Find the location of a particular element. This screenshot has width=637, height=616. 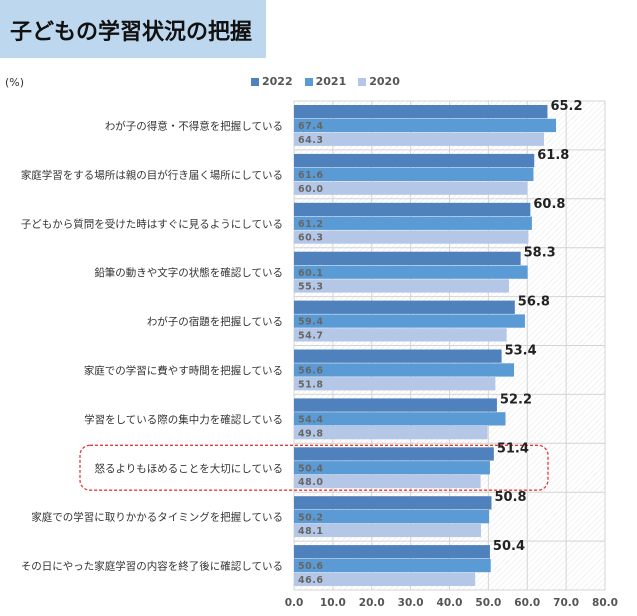

data-label-2021: 60.1 is located at coordinates (310, 273).